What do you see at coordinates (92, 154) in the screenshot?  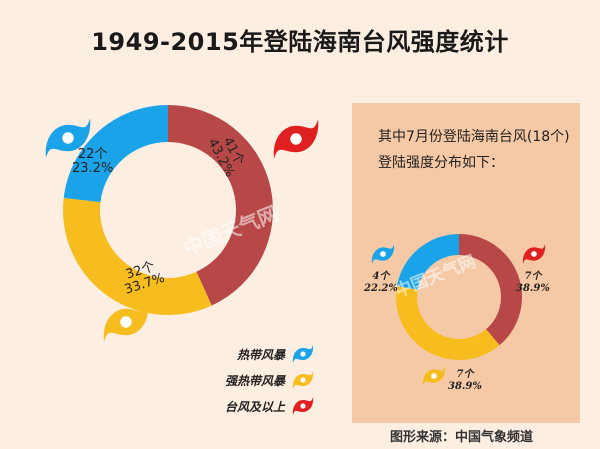 I see `main-count-tropical: 22个` at bounding box center [92, 154].